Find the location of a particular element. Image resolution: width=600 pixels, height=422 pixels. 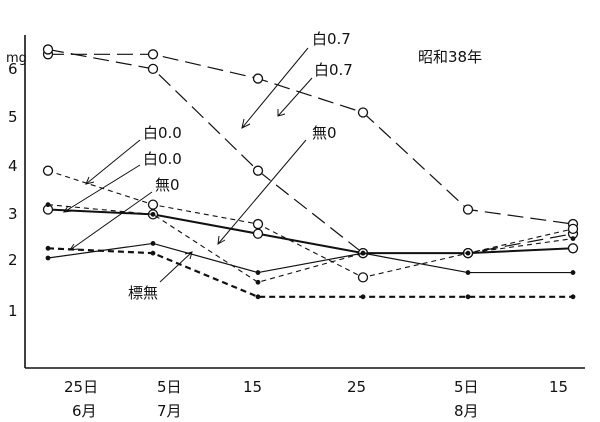

x-tick-month: 8月 is located at coordinates (466, 411).